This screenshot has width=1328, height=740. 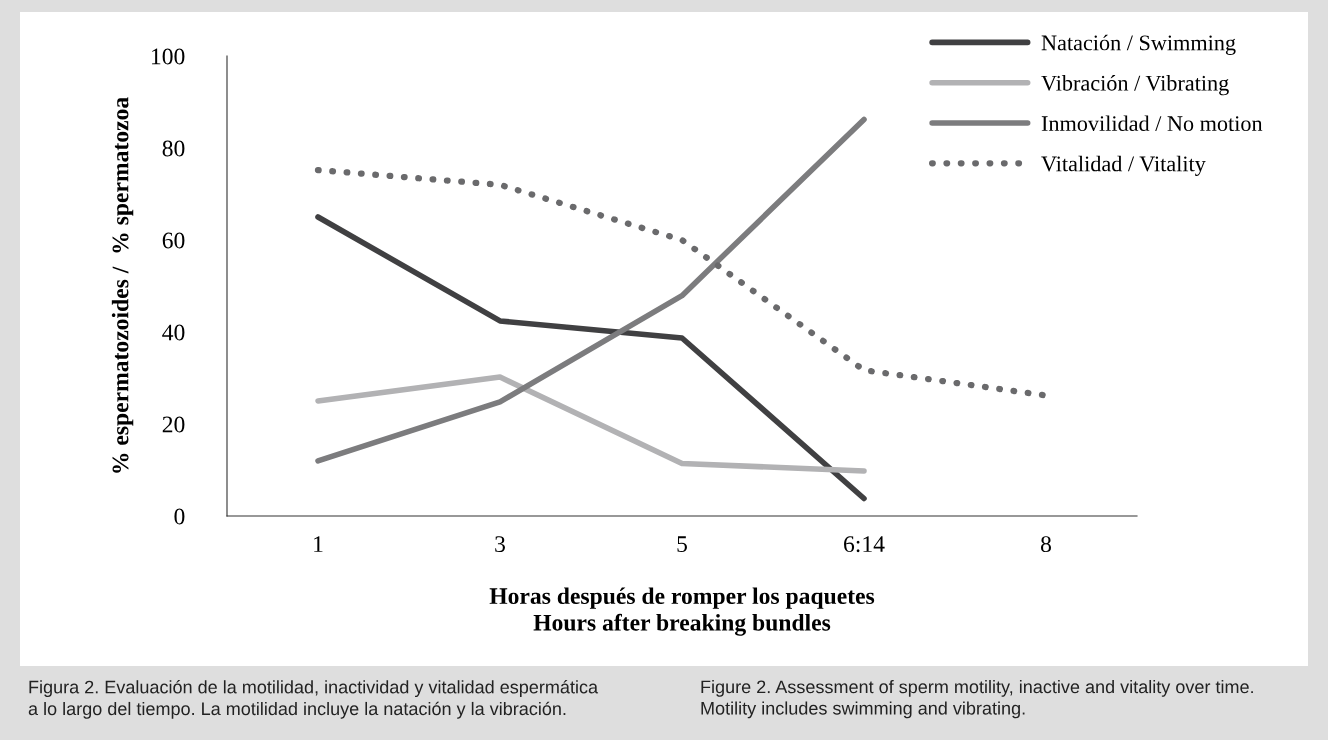 What do you see at coordinates (1046, 544) in the screenshot?
I see `x-tick-label: 8` at bounding box center [1046, 544].